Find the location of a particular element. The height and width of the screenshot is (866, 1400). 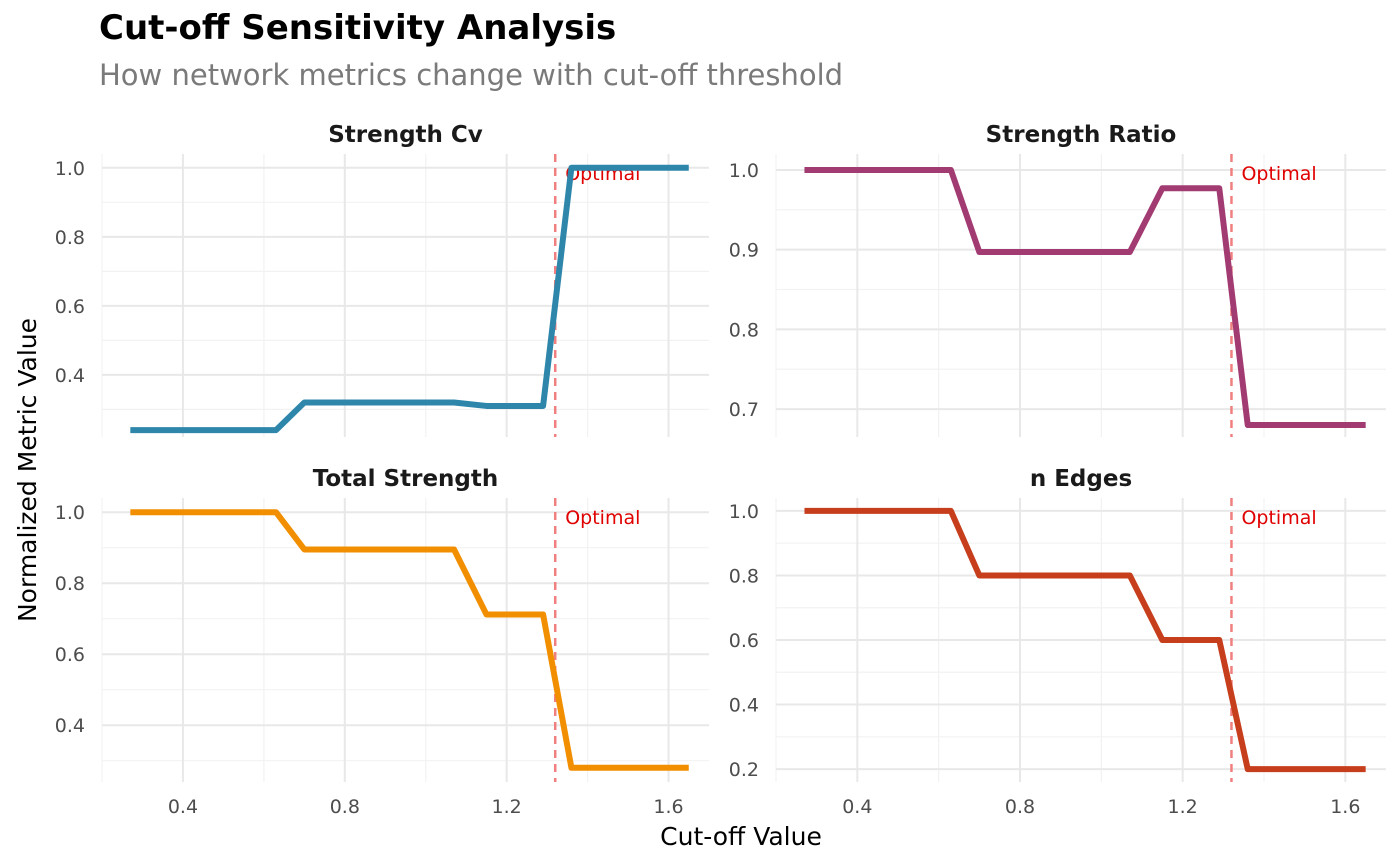

y-tick-label: 0.7 is located at coordinates (744, 410).